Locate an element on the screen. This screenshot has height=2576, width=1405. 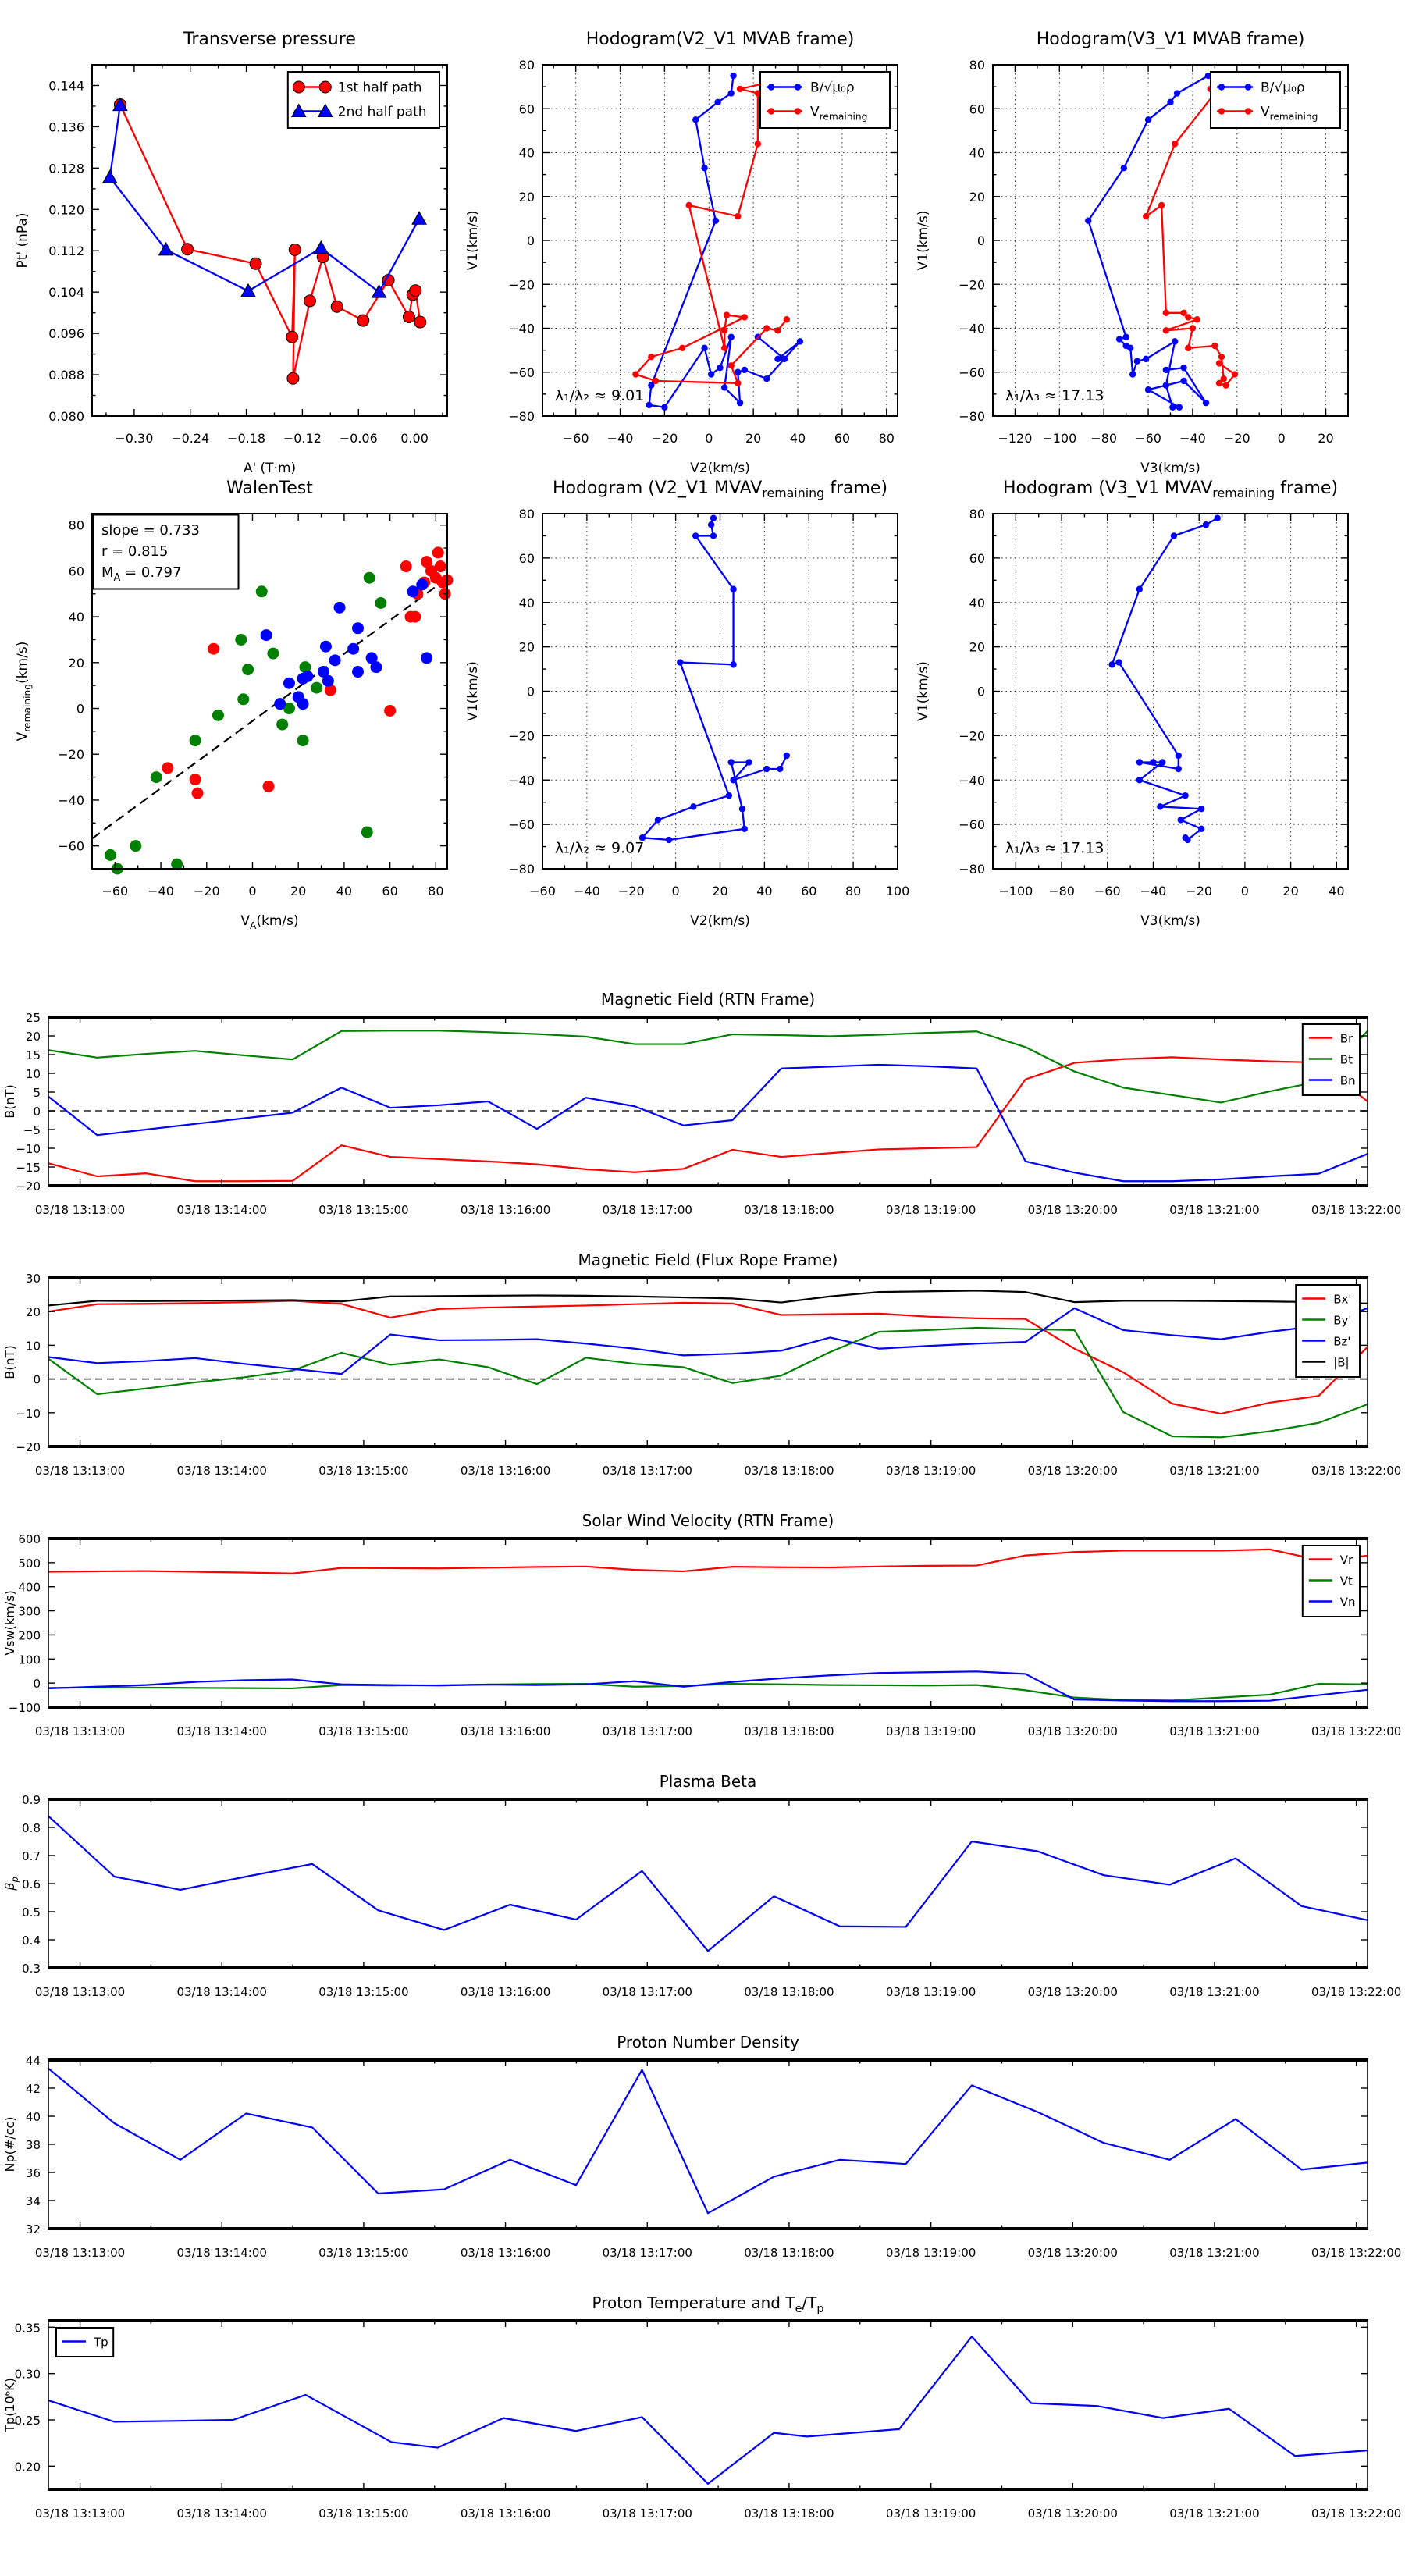
svg-text: 03/18 13:19:00 is located at coordinates (931, 2514).